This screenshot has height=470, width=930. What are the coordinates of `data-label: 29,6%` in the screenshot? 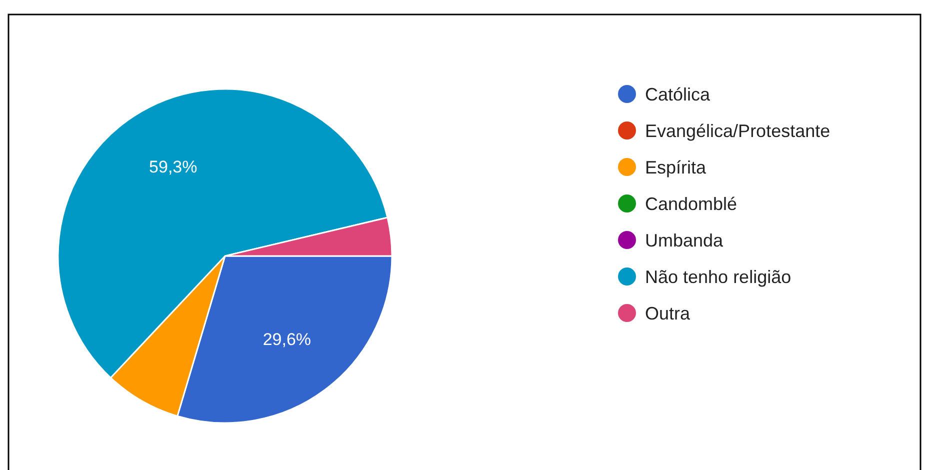 It's located at (287, 339).